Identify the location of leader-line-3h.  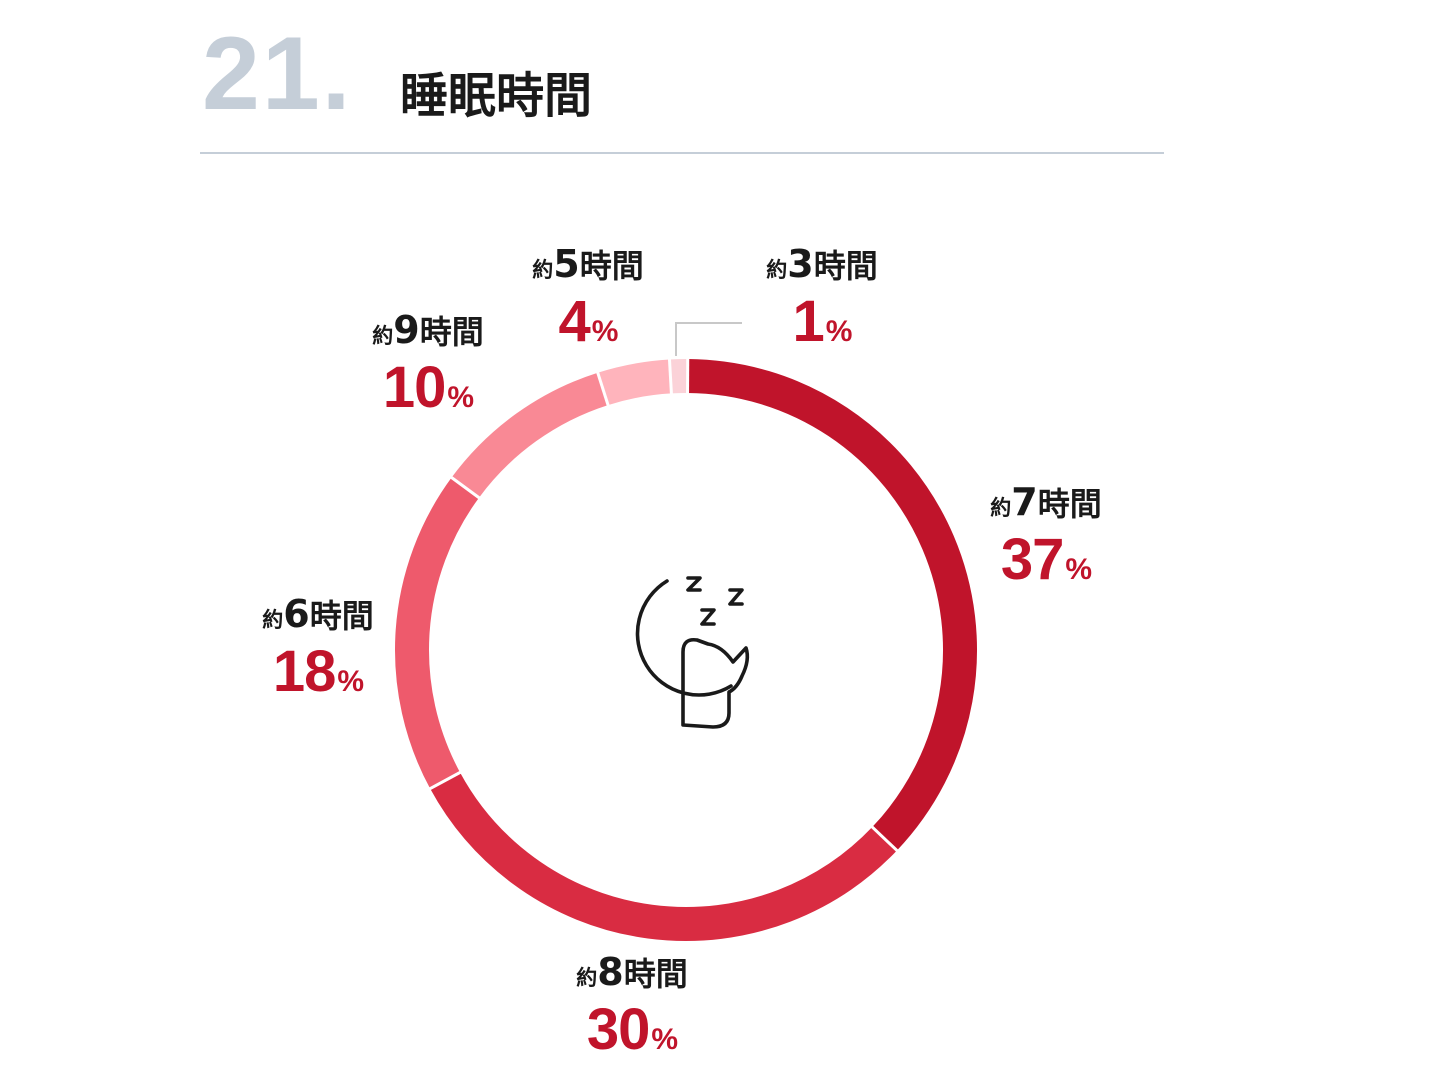
(708, 339).